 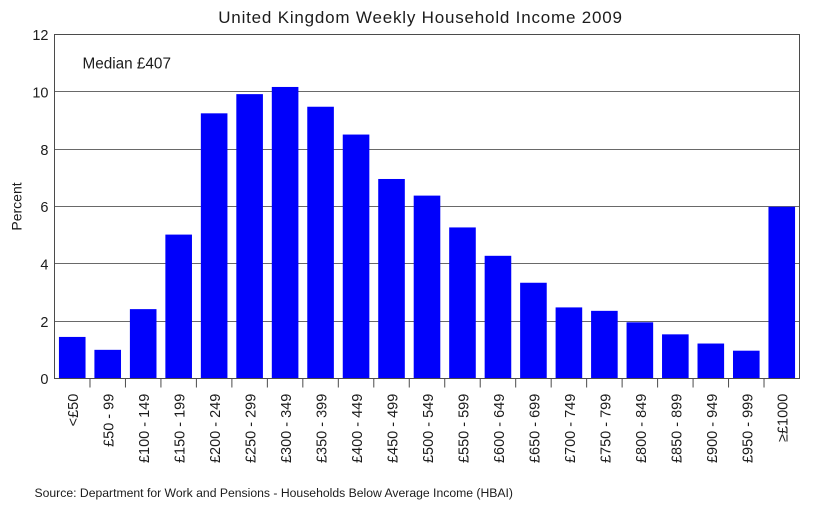 I want to click on svg-text: £750 - 799, so click(x=606, y=428).